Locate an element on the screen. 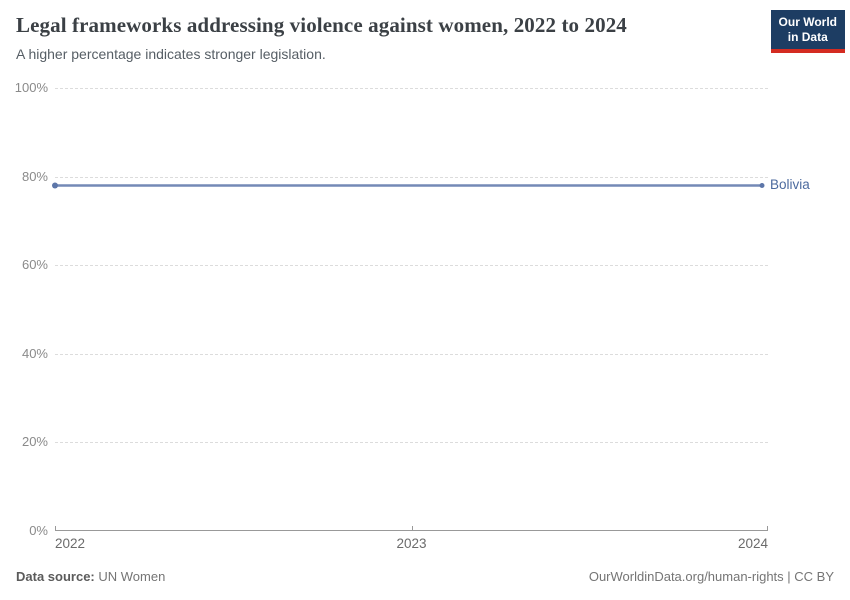 The width and height of the screenshot is (850, 600). series-entity-label: Bolivia is located at coordinates (790, 185).